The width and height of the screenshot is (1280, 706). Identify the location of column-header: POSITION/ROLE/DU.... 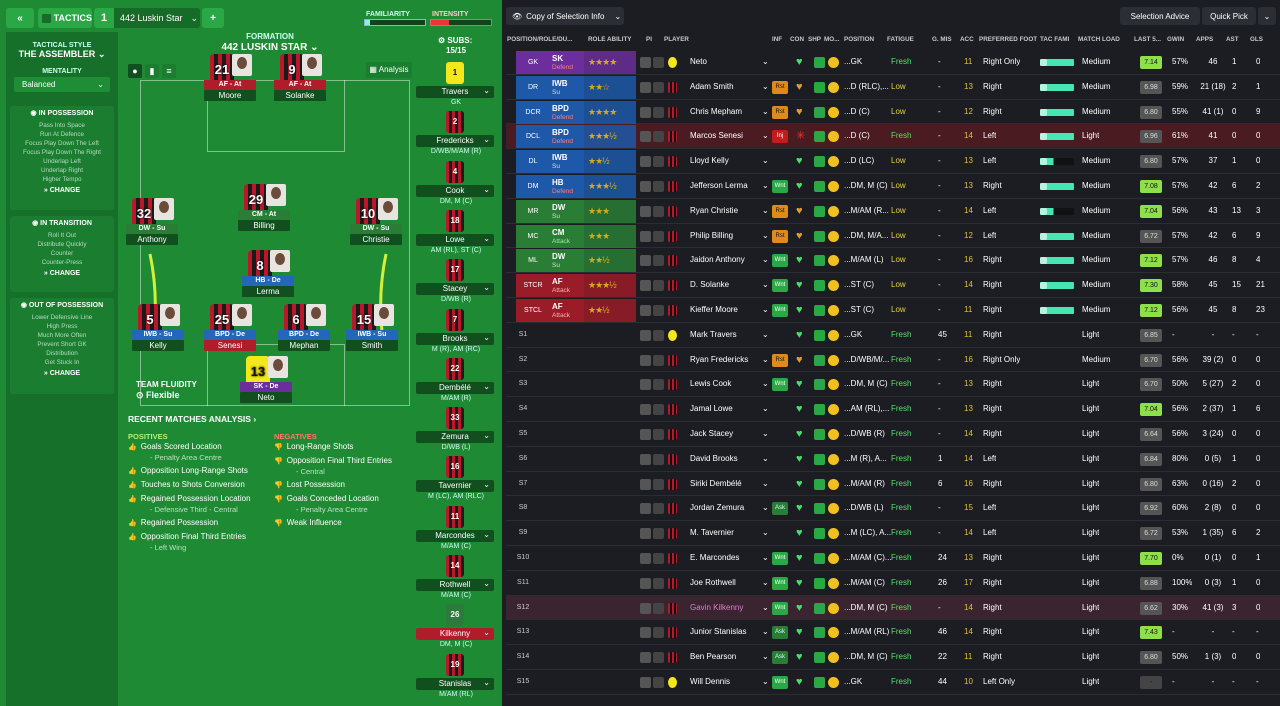
(540, 39).